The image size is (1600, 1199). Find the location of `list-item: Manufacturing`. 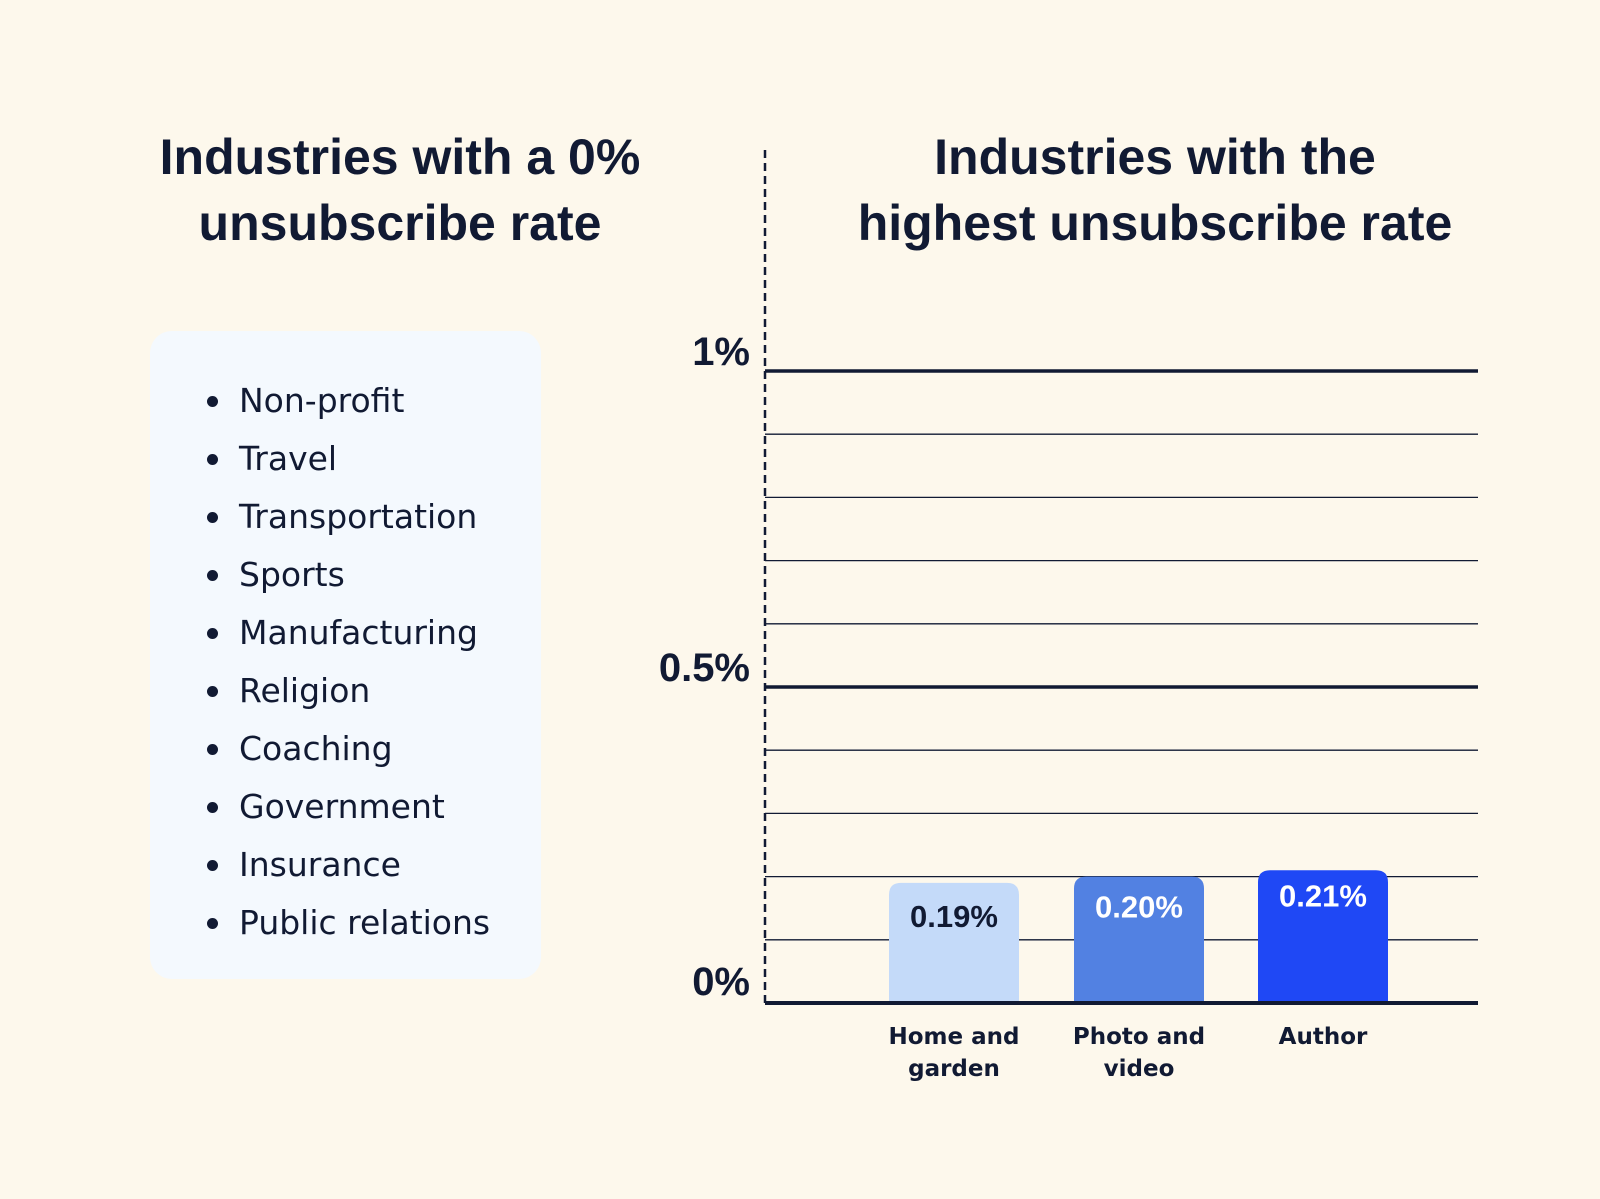

list-item: Manufacturing is located at coordinates (245, 633).